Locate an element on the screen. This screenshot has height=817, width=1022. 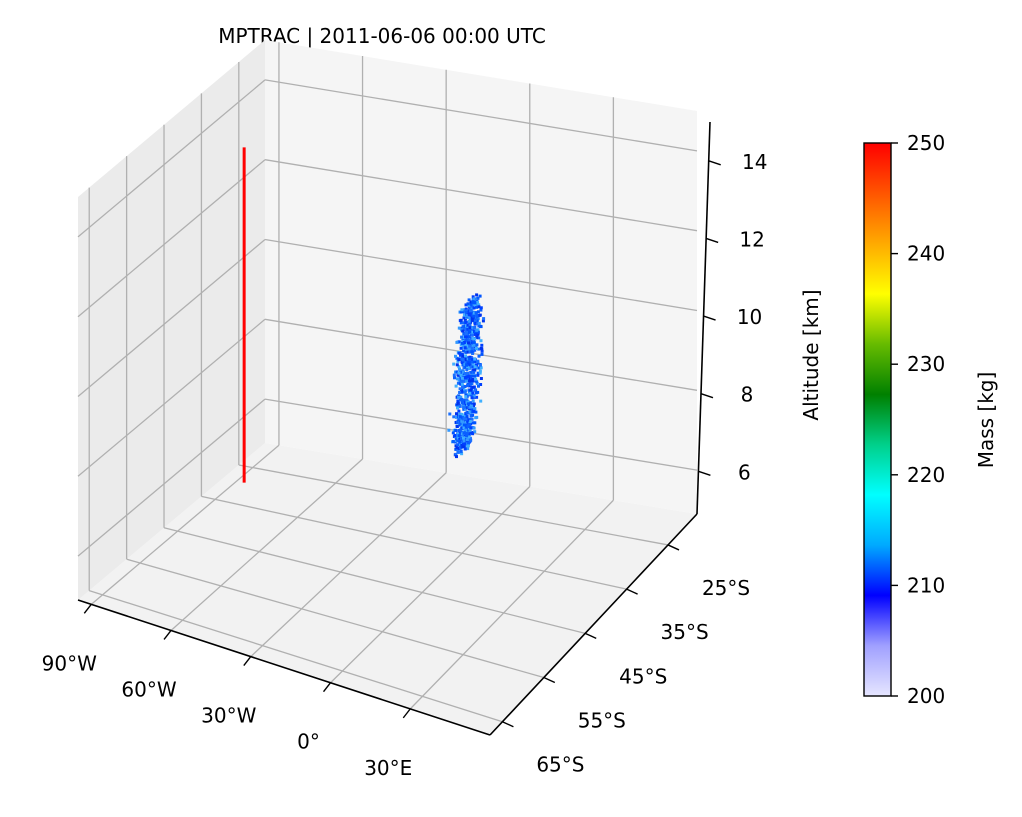
grid-line-x is located at coordinates (185, 524).